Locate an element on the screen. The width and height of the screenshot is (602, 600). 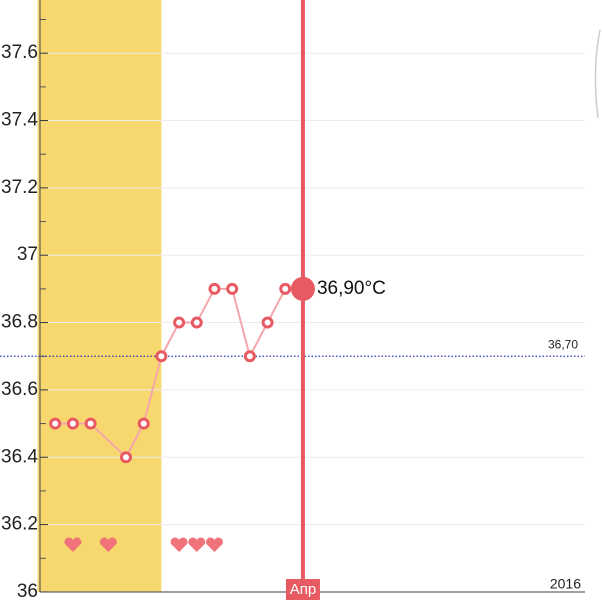
selected-point is located at coordinates (302, 288).